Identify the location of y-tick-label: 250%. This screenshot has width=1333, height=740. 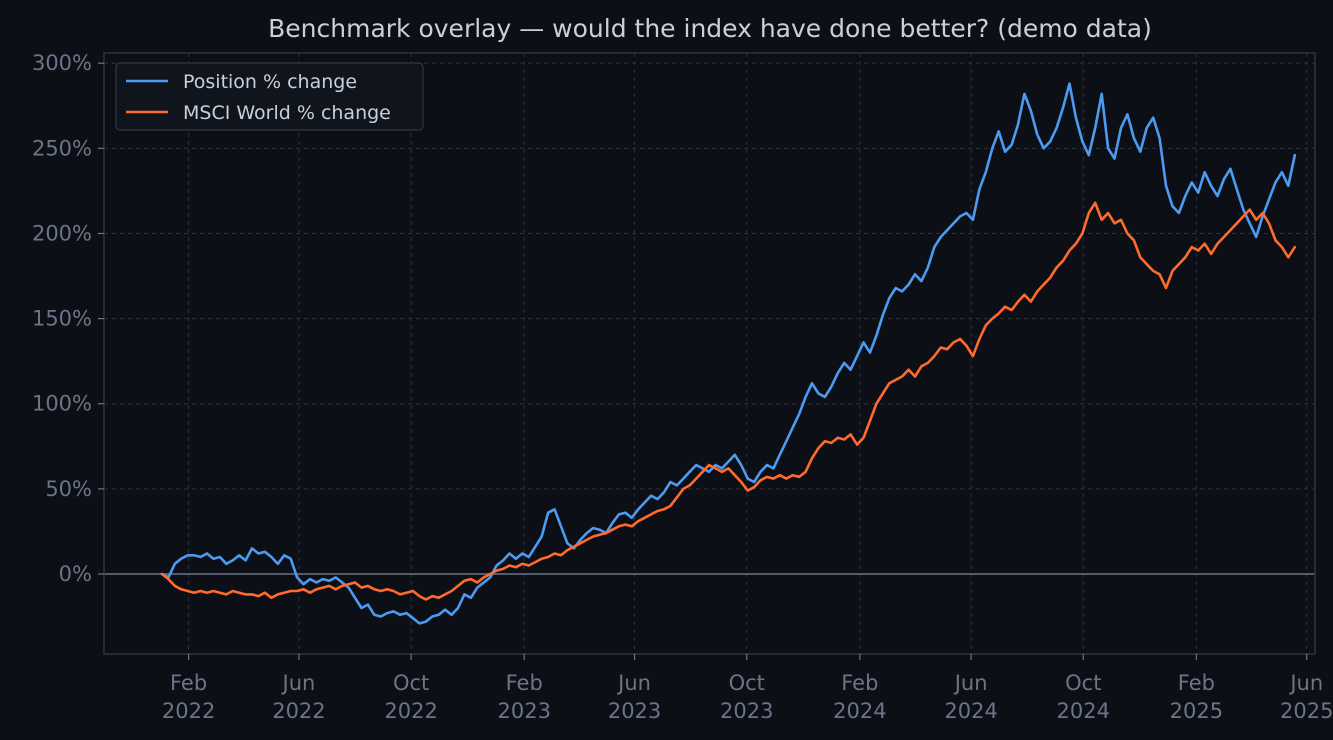
(62, 148).